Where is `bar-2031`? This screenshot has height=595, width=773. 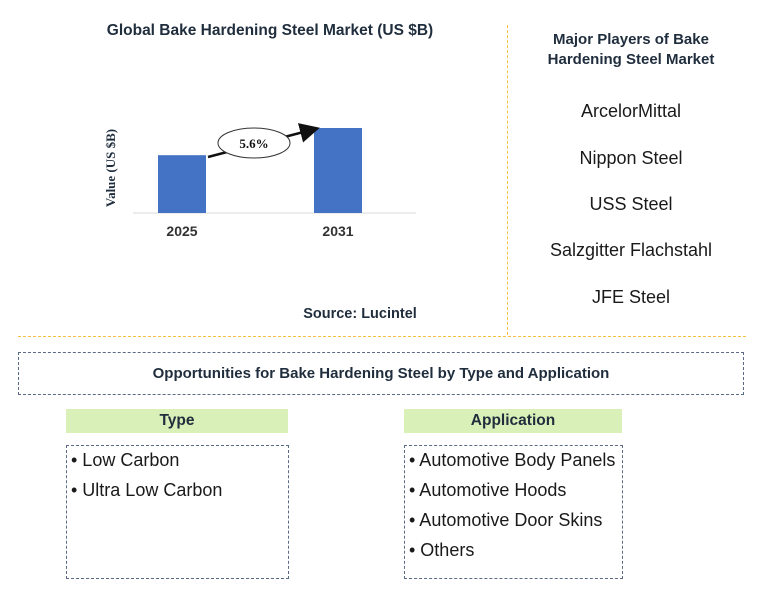
bar-2031 is located at coordinates (338, 170).